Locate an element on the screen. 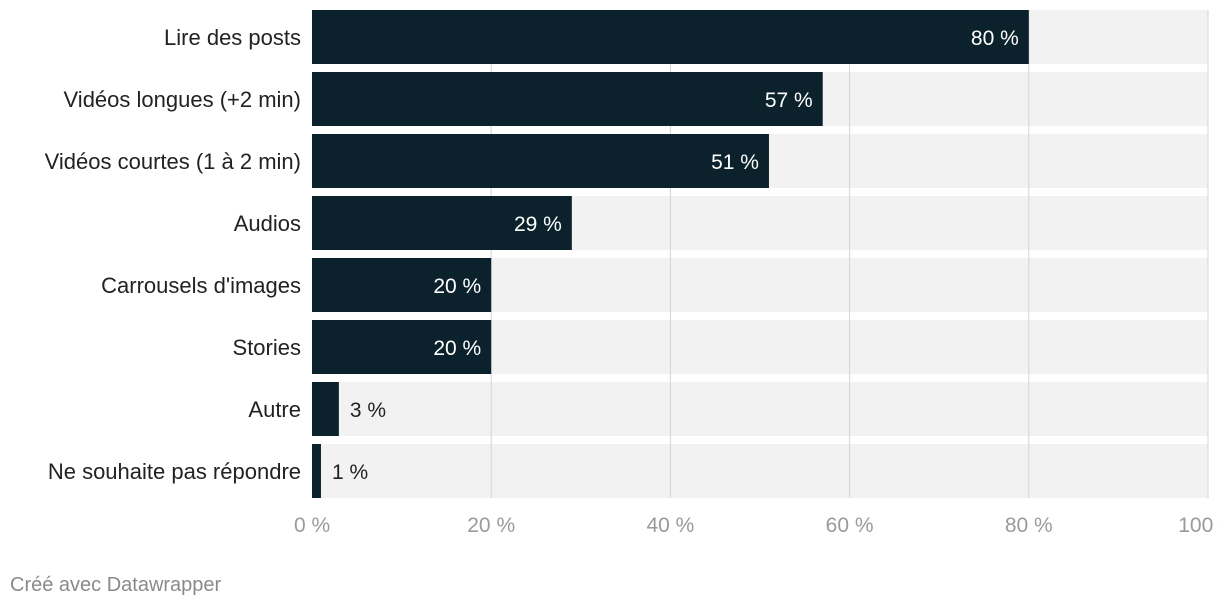 Image resolution: width=1220 pixels, height=610 pixels. x-tick-label: 40 % is located at coordinates (670, 525).